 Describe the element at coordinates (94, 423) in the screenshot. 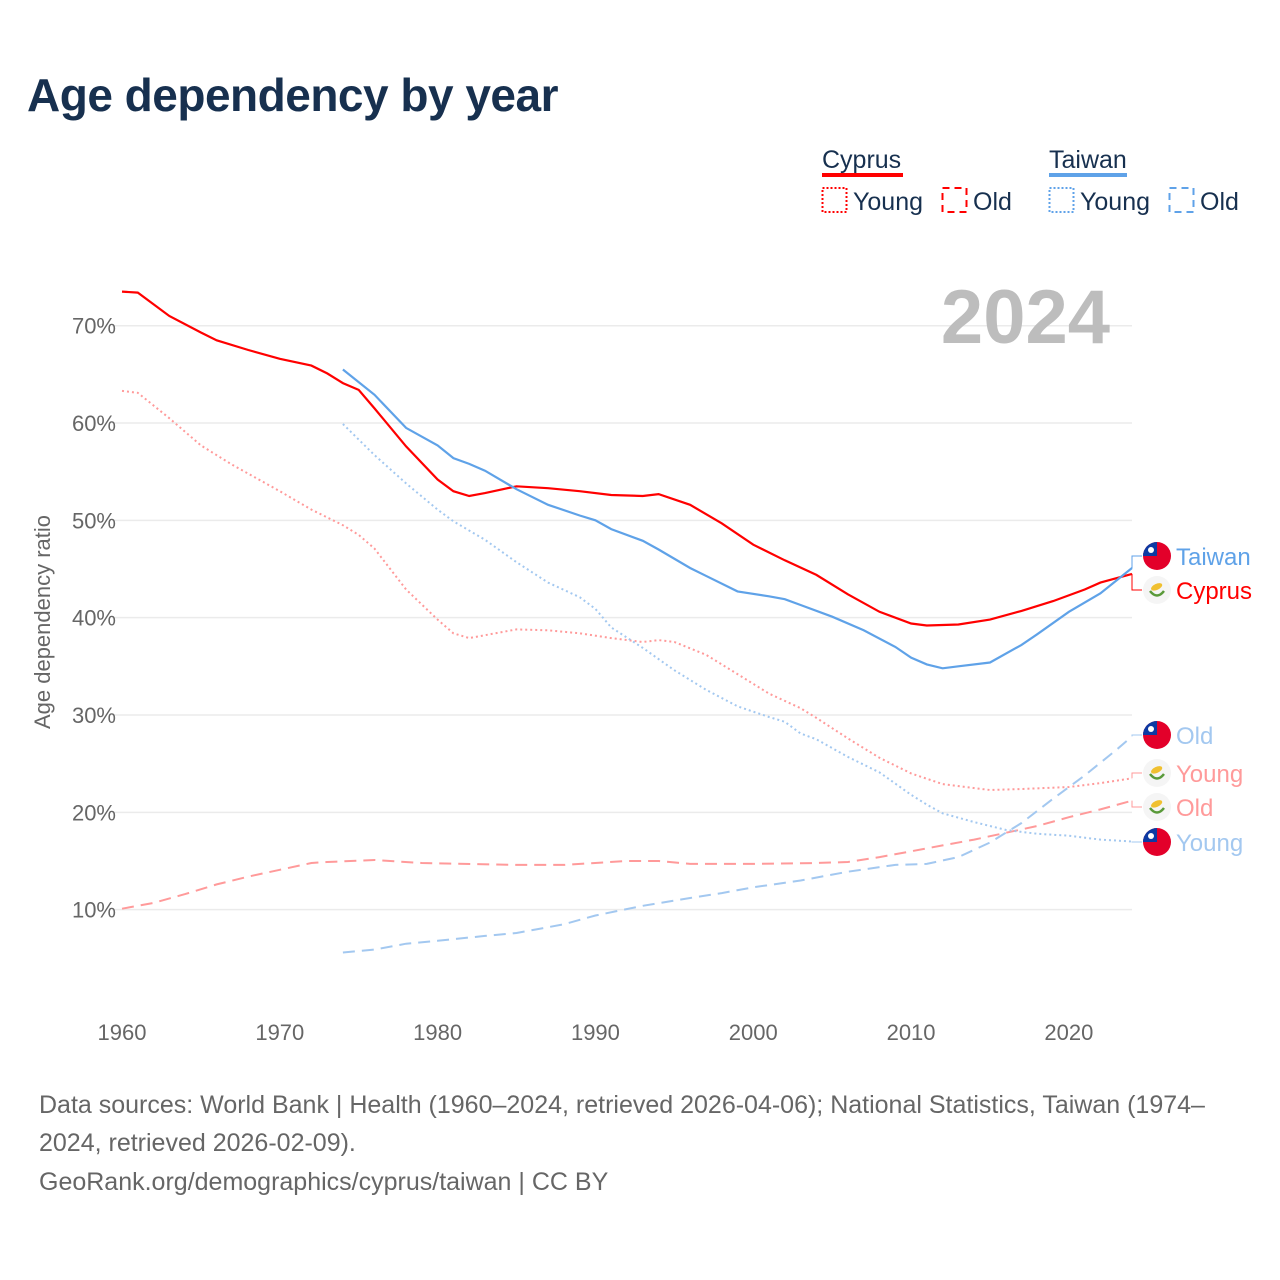

I see `y-tick-label: 60%` at that location.